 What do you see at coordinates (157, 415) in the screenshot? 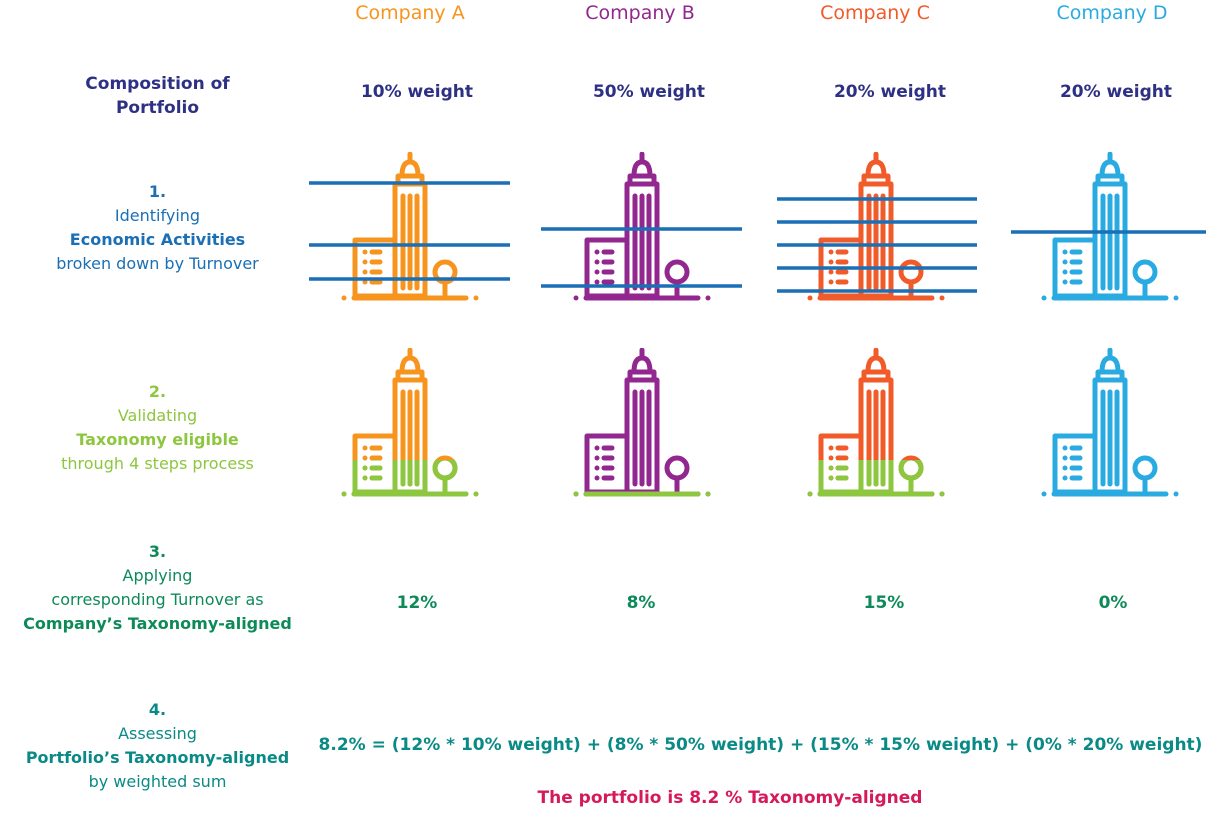
I see `step2-line1: Validating` at bounding box center [157, 415].